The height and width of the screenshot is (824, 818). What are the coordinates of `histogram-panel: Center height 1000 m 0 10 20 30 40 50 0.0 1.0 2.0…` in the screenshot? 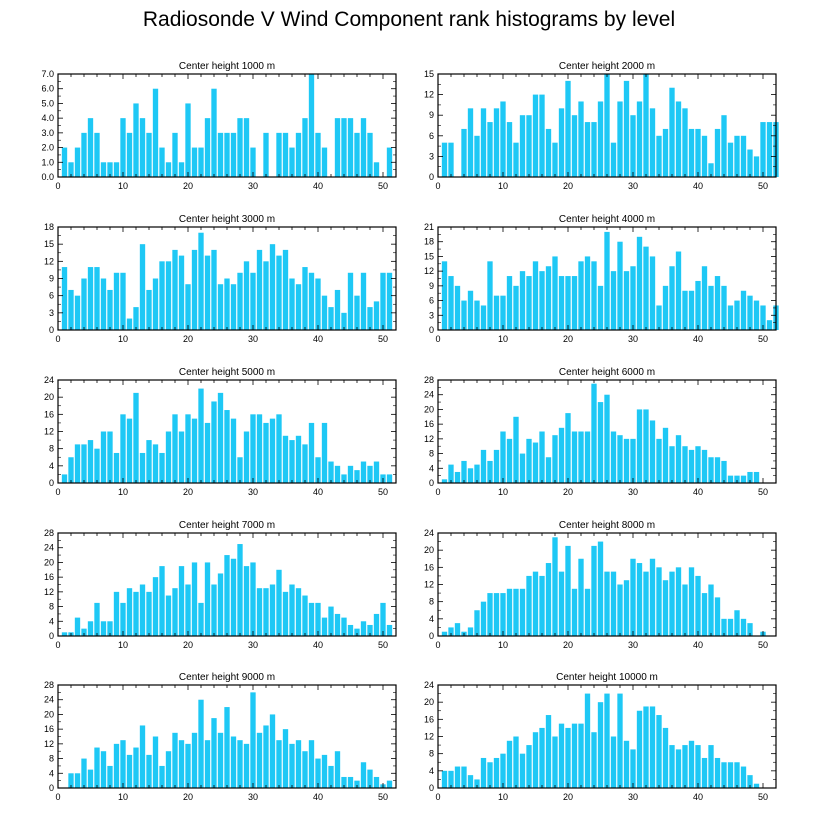 It's located at (219, 126).